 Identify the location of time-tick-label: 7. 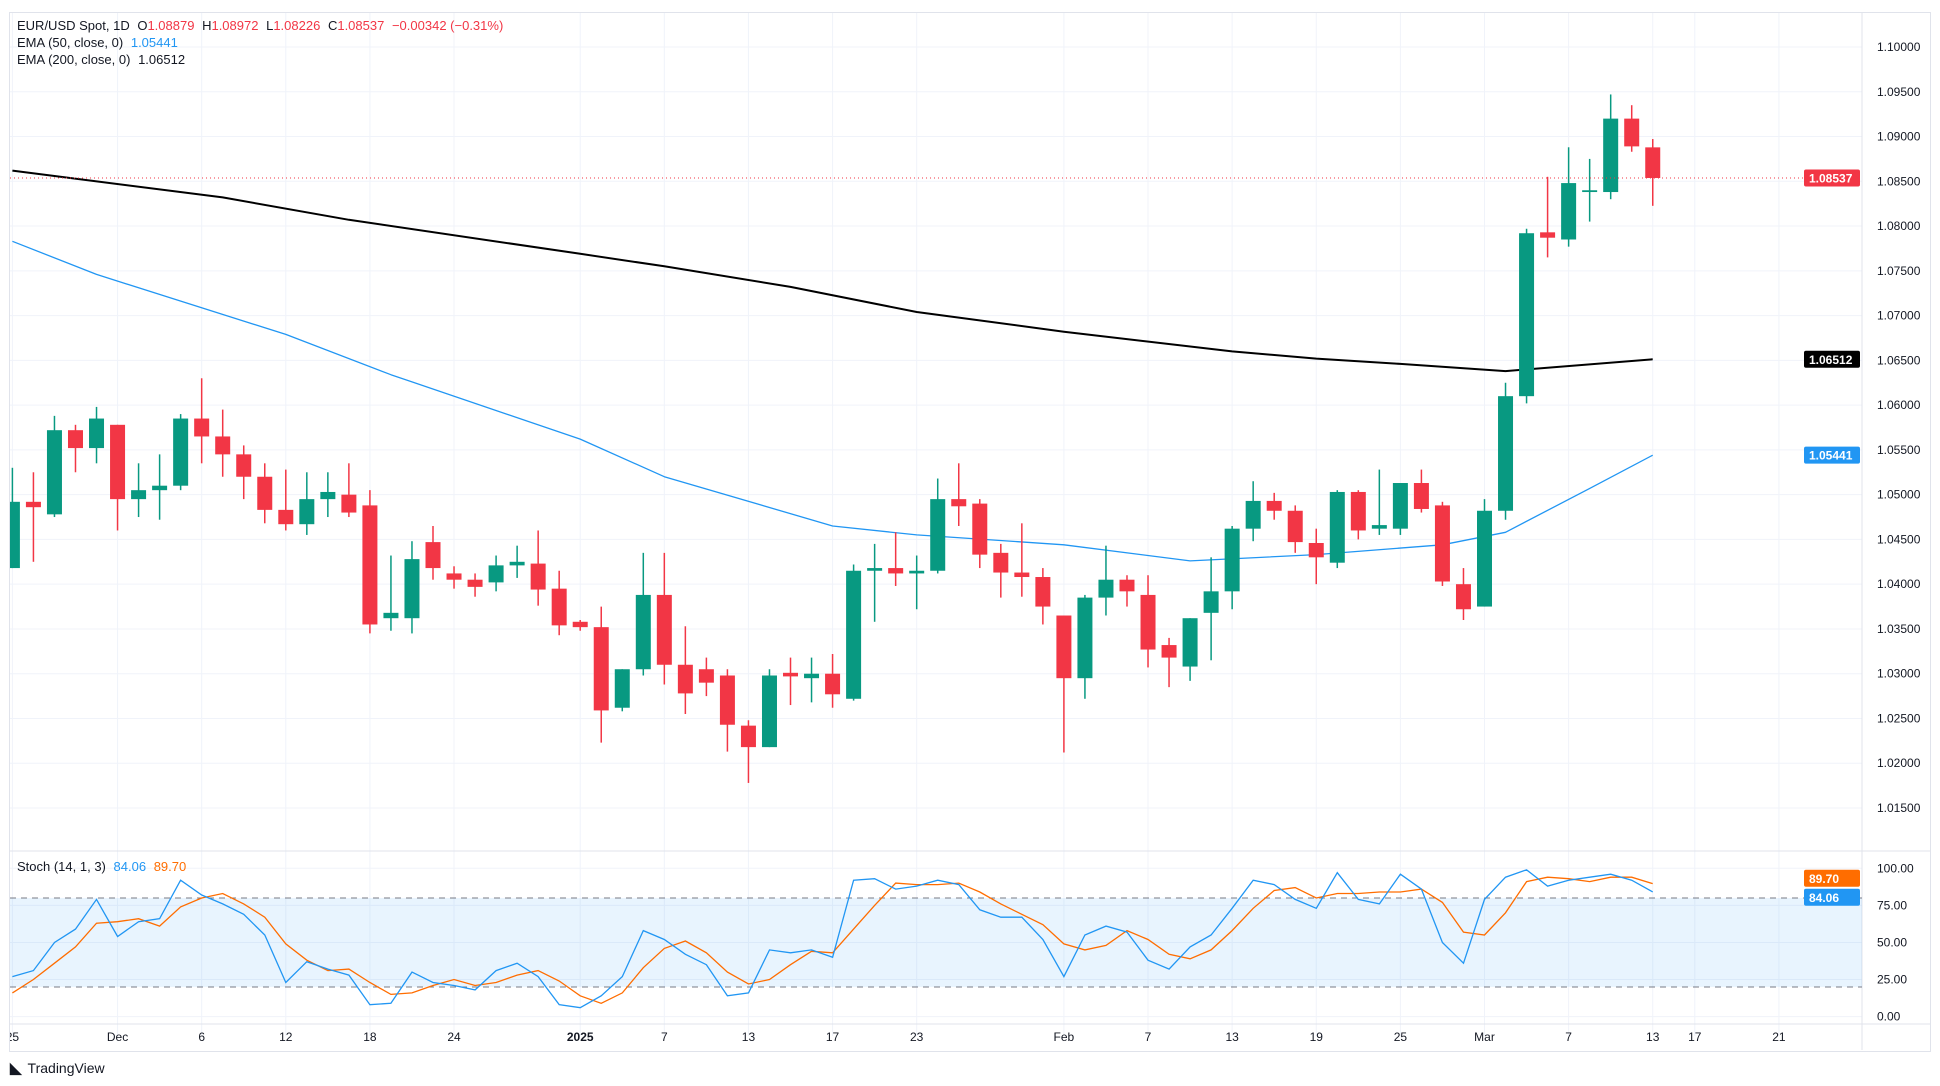
(1148, 1037).